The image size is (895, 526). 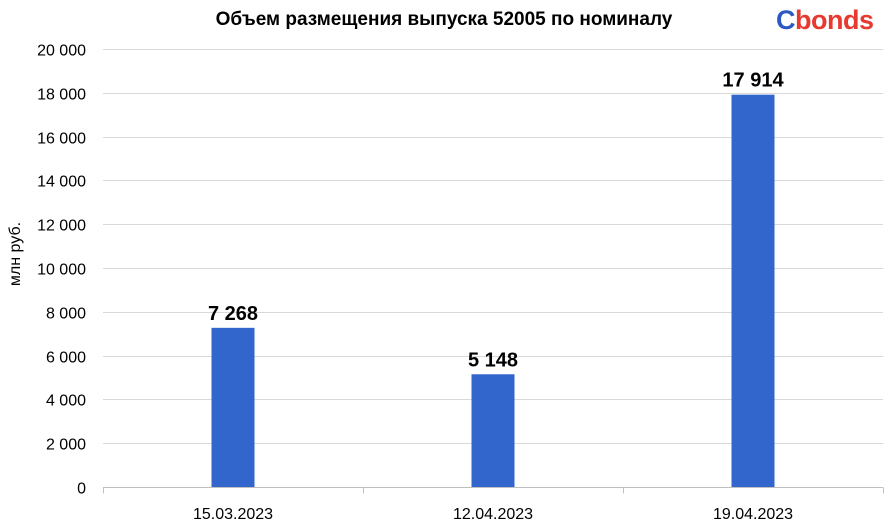 What do you see at coordinates (61, 226) in the screenshot?
I see `y-tick-label: 12 000` at bounding box center [61, 226].